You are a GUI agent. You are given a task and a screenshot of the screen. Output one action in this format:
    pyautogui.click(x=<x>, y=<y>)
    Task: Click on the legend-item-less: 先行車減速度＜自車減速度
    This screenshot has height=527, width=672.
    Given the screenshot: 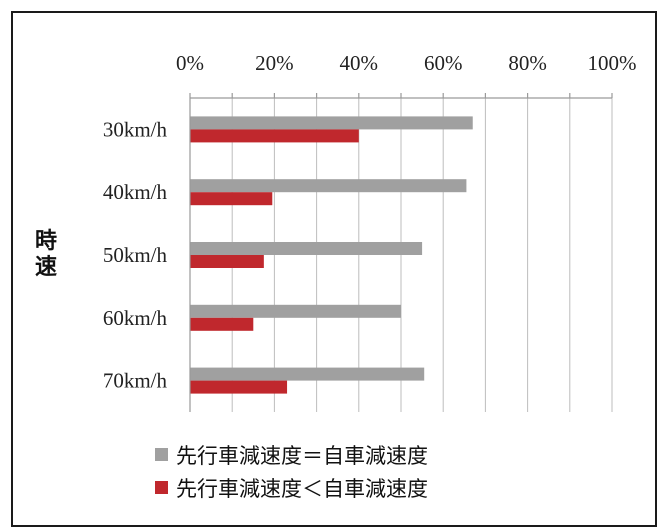 What is the action you would take?
    pyautogui.click(x=291, y=487)
    